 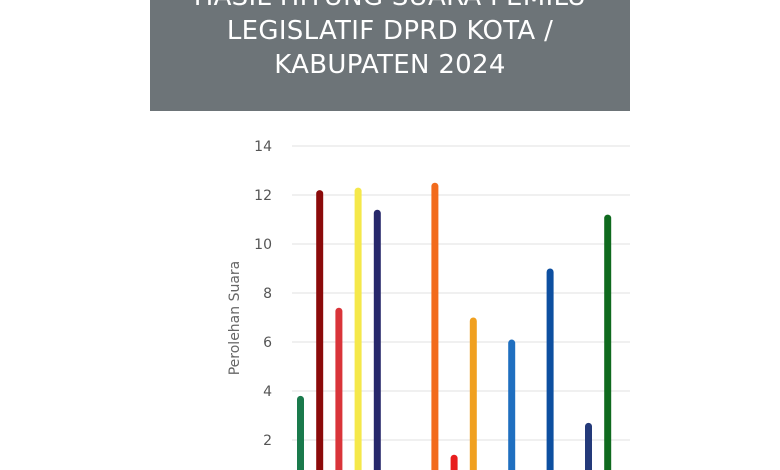 I want to click on y-tick-label: 12, so click(x=263, y=196).